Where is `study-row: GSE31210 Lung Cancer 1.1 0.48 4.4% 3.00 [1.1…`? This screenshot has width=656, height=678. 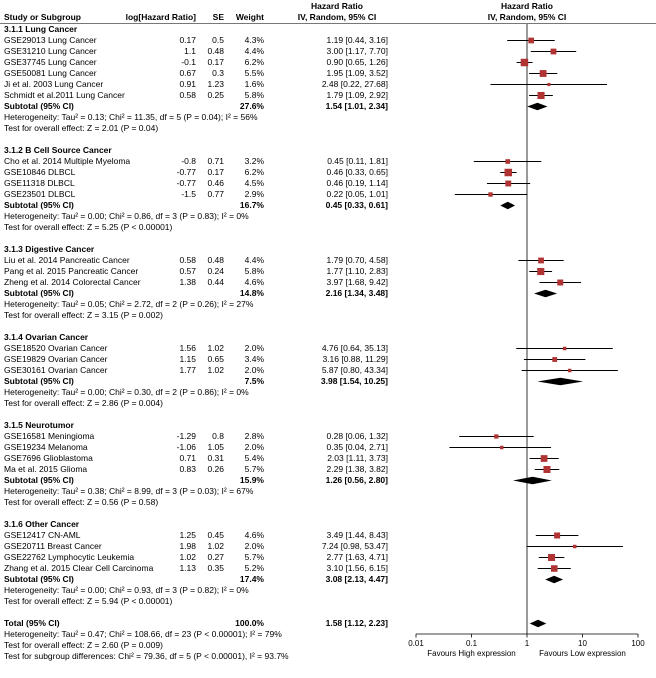
study-row: GSE31210 Lung Cancer 1.1 0.48 4.4% 3.00 [1.1… is located at coordinates (328, 51).